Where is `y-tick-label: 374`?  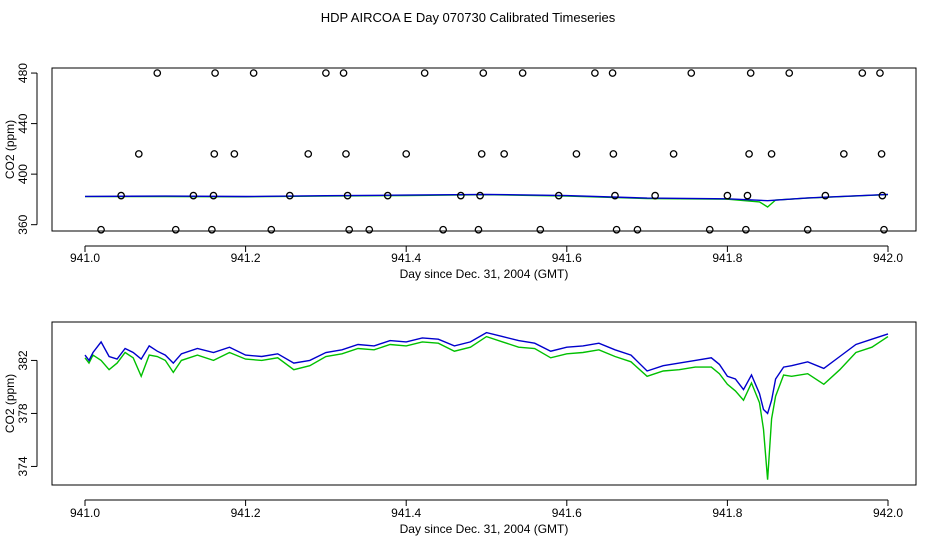 y-tick-label: 374 is located at coordinates (23, 466).